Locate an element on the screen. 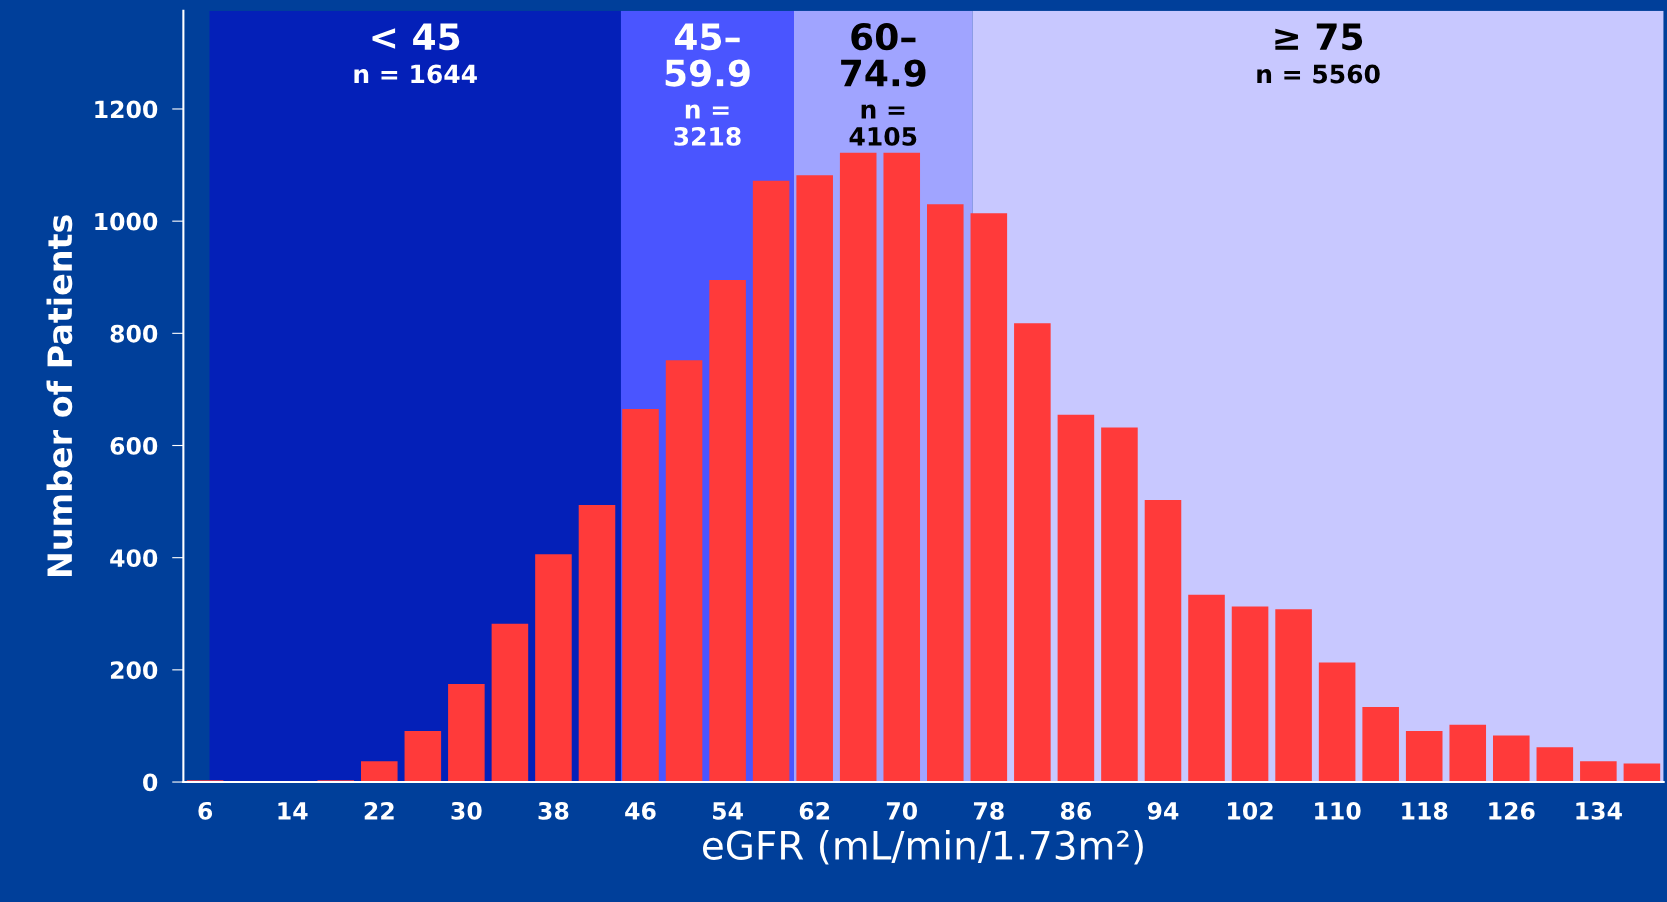 This screenshot has width=1667, height=902. band-label: 60– 74.9 n = 4105 is located at coordinates (883, 84).